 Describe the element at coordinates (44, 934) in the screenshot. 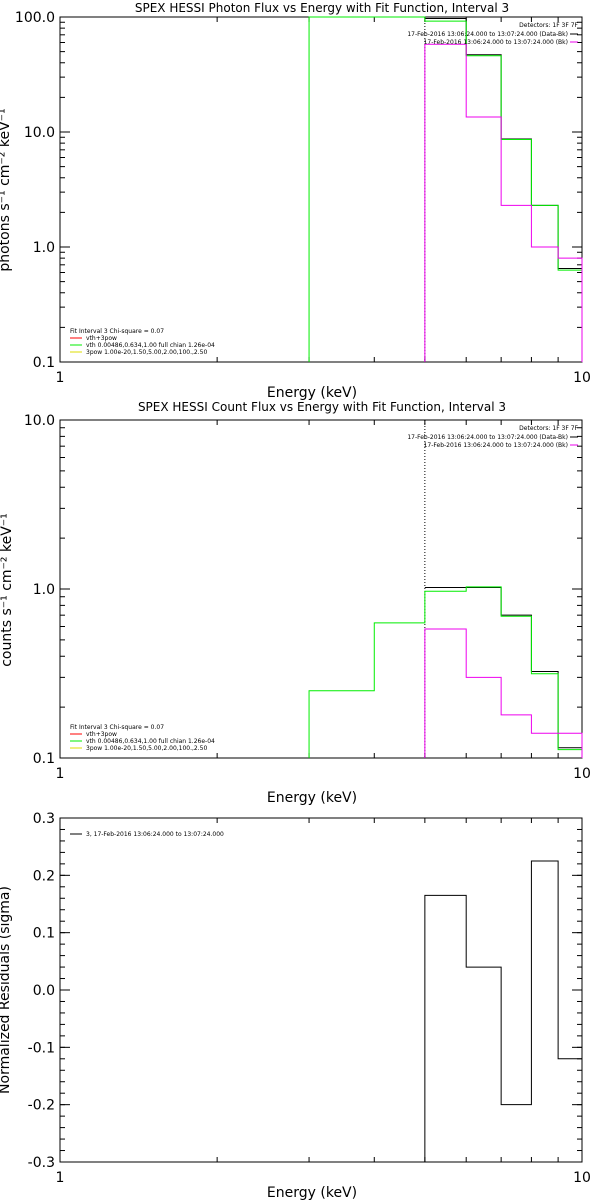

I see `residuals-ytick-label: 0.1` at that location.